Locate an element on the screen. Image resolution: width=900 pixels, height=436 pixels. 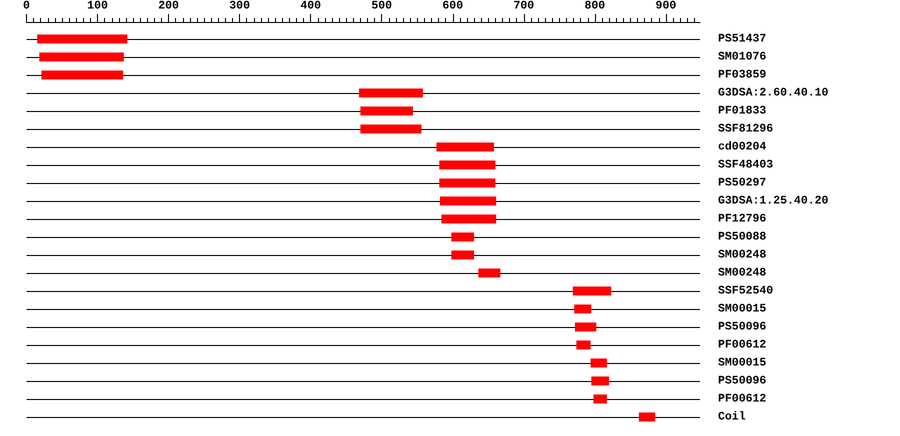
y-tick-label: PF12796 is located at coordinates (742, 219).